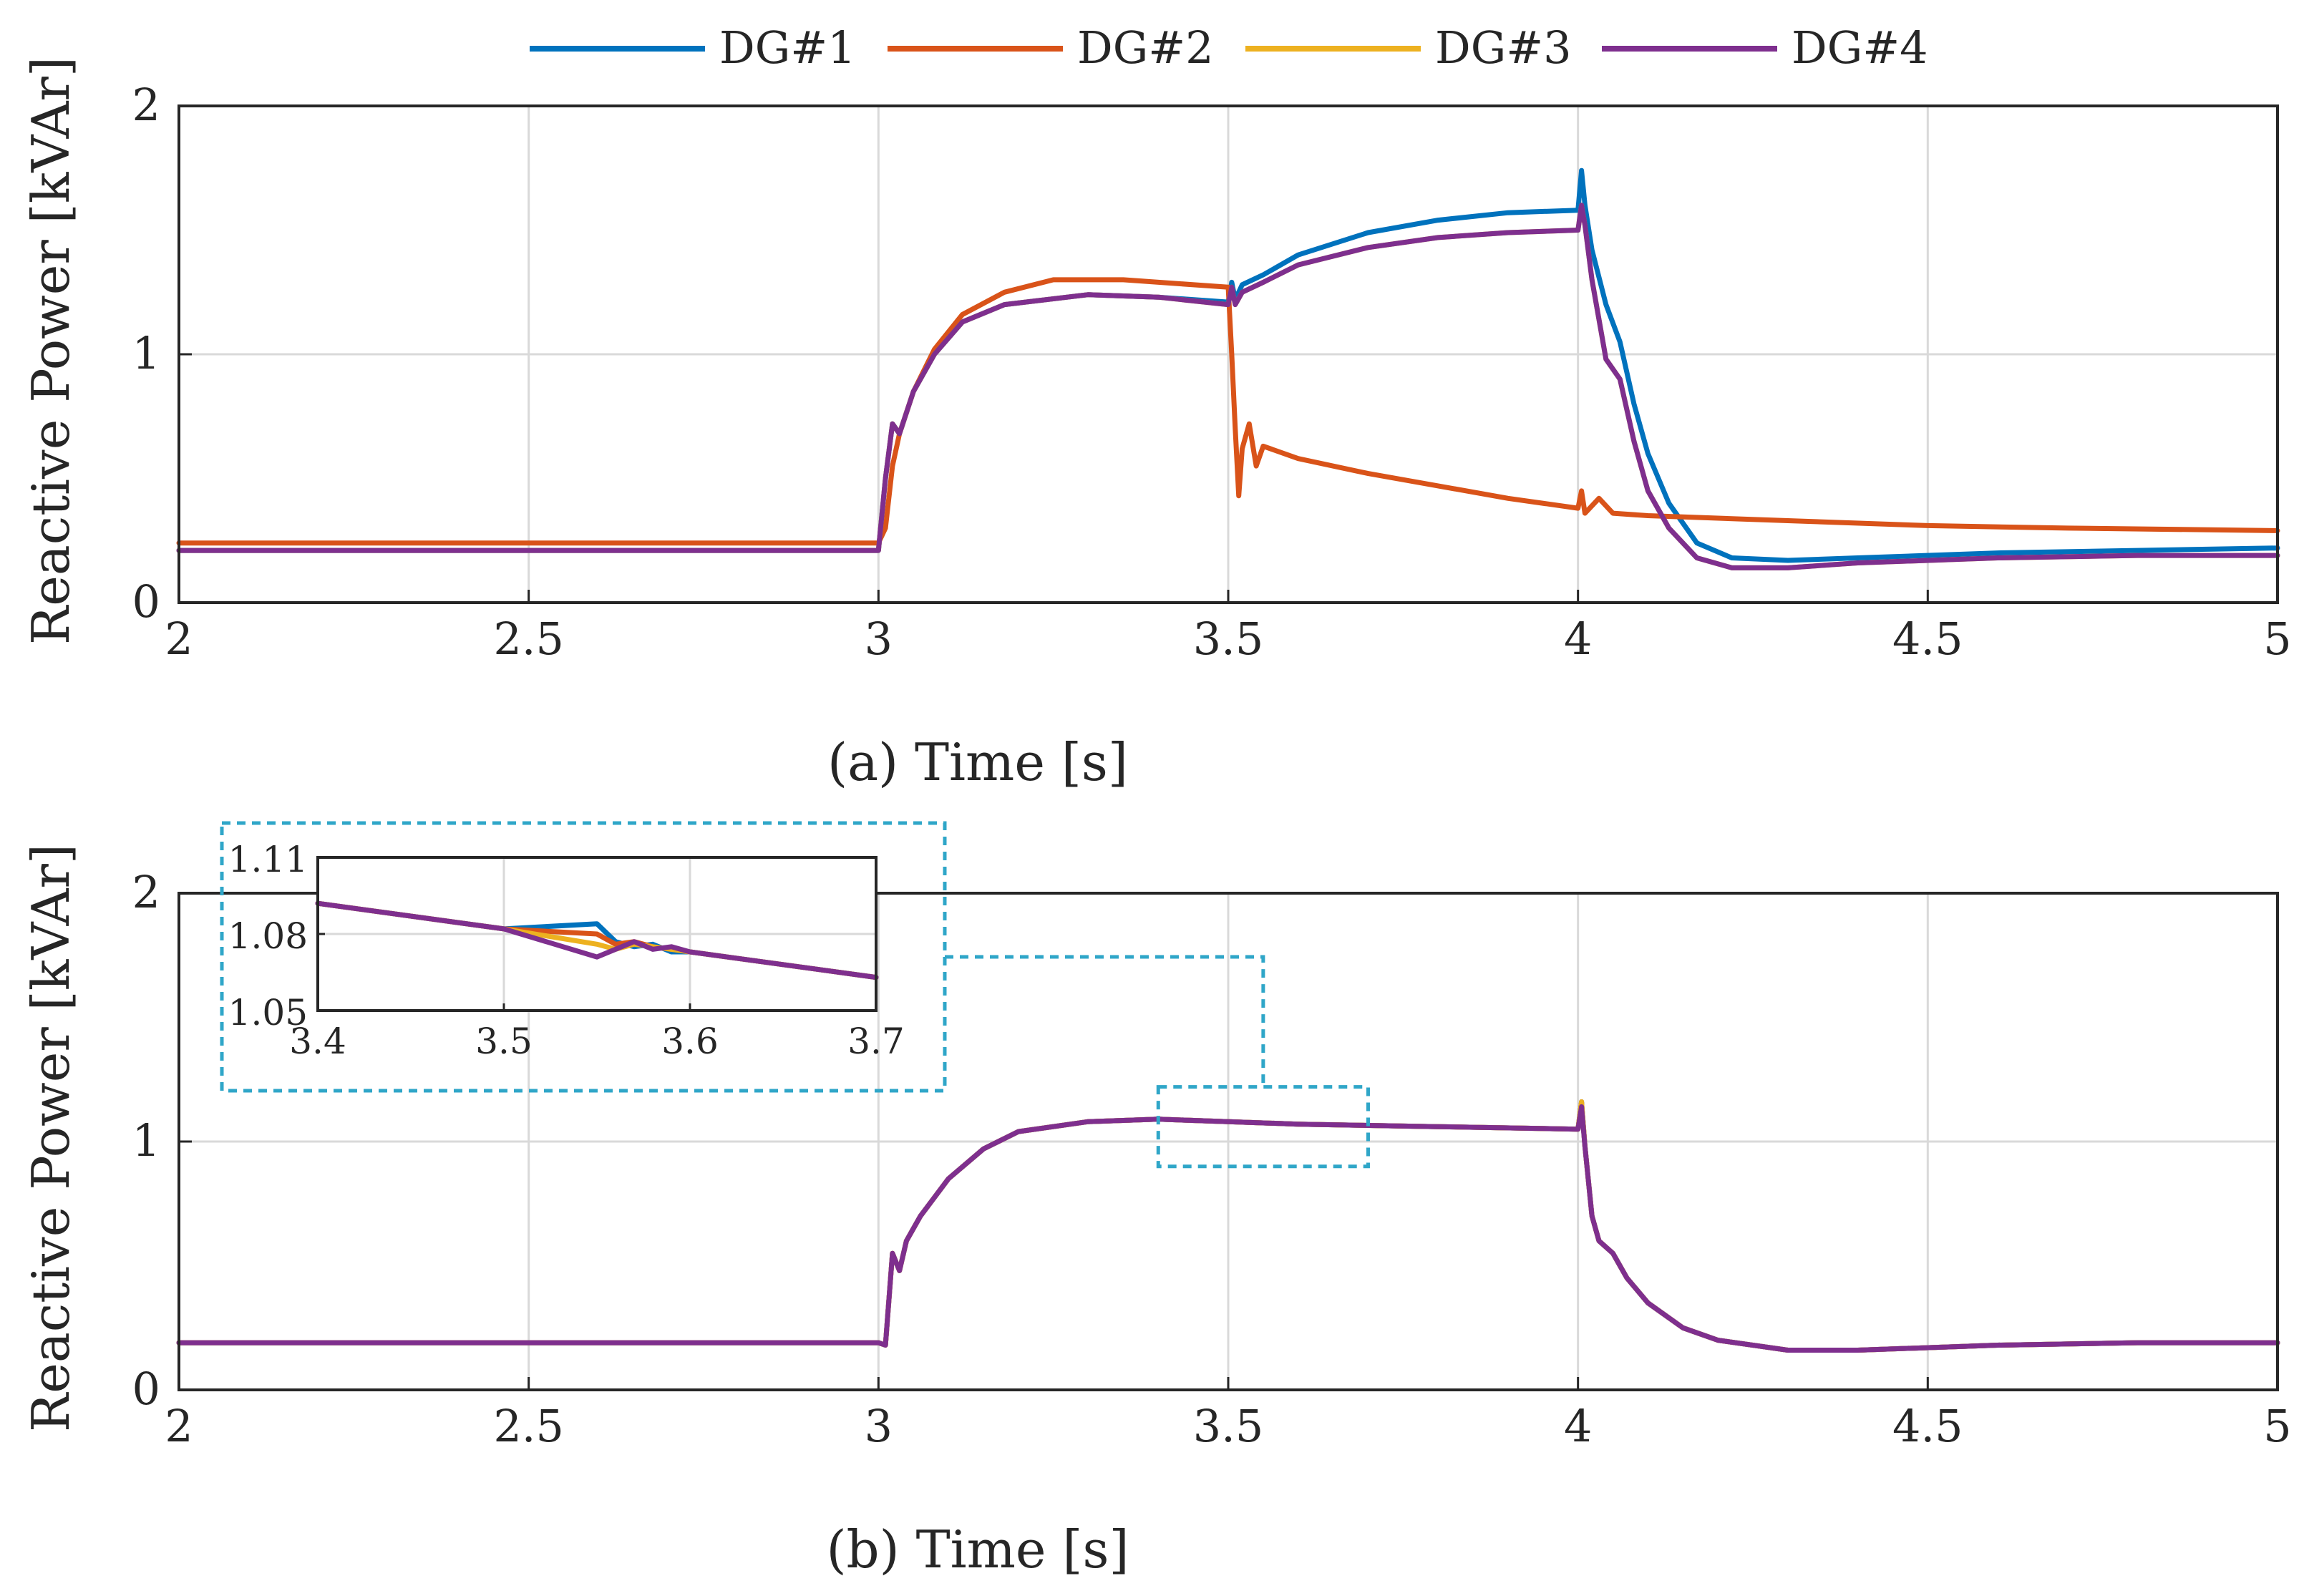  I want to click on panel-inset-xtick-label-1: 3.5, so click(504, 1041).